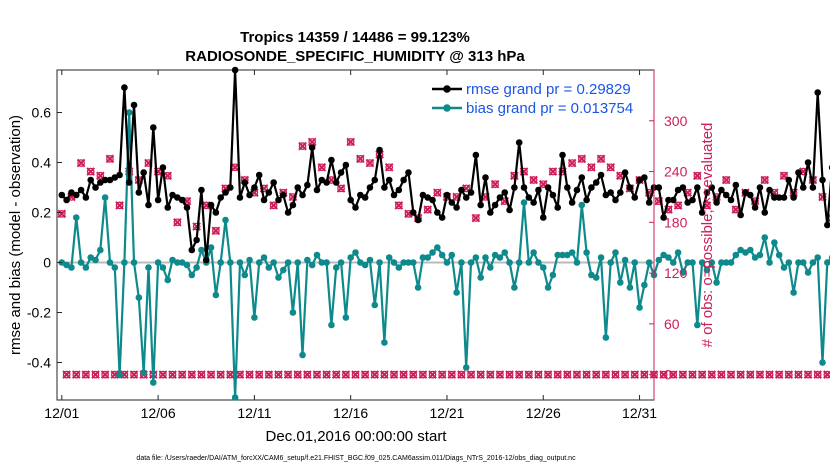  I want to click on y-tick-label-right: 0, so click(668, 375).